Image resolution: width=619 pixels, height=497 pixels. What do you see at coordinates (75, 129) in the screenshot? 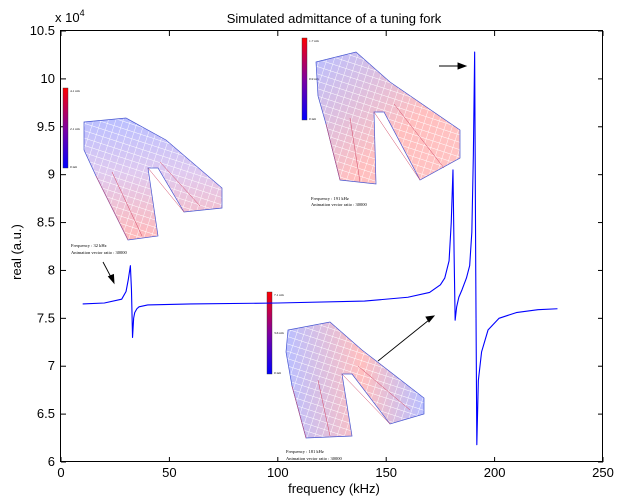
I see `colorbar-1-mid: 2.1 nm` at bounding box center [75, 129].